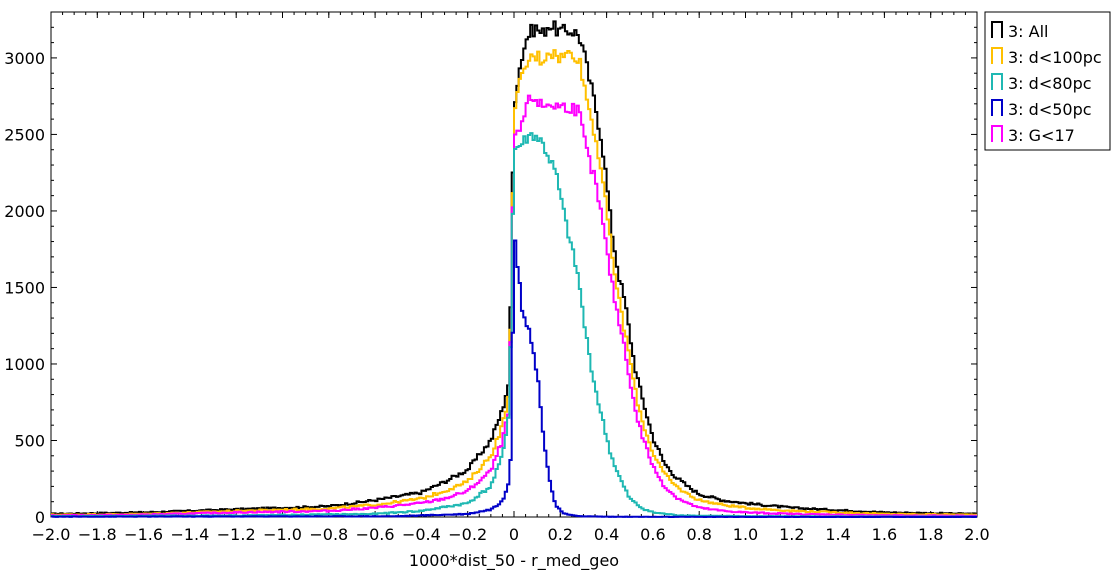 Image resolution: width=1113 pixels, height=573 pixels. Describe the element at coordinates (29, 440) in the screenshot. I see `y-tick-label: 500` at that location.